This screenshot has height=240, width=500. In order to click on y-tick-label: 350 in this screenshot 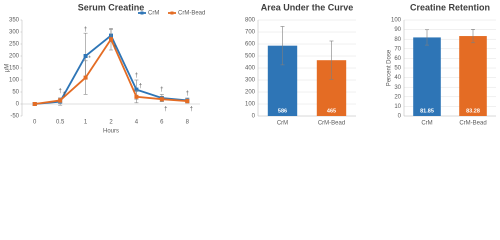, I will do `click(14, 21)`.